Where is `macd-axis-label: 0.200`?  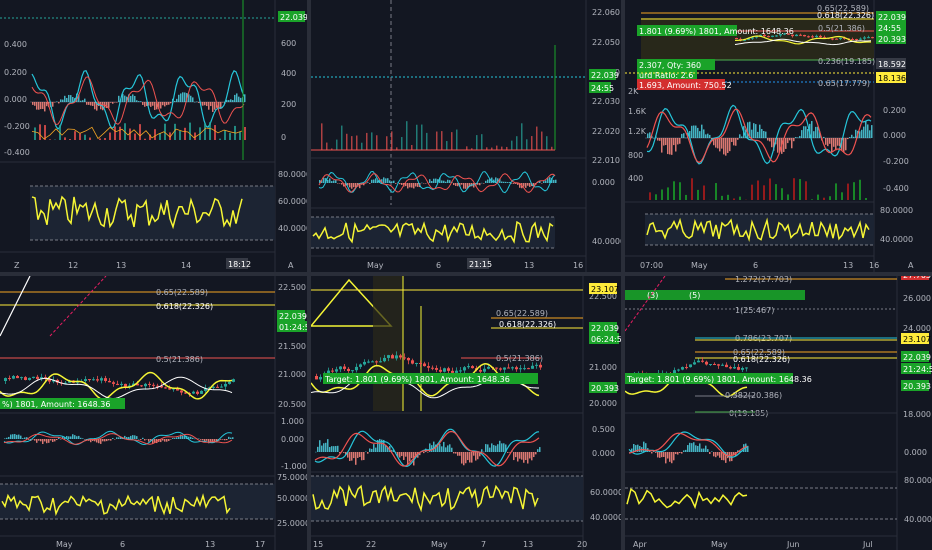 macd-axis-label: 0.200 is located at coordinates (894, 110).